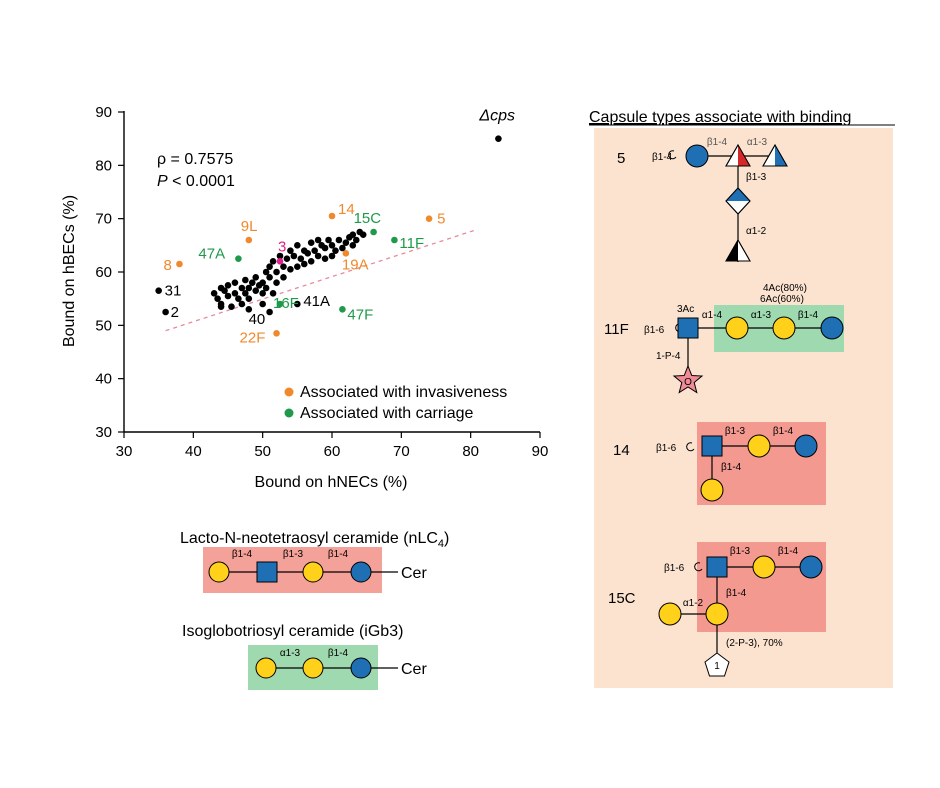 This screenshot has height=788, width=940. I want to click on point-label: 47A, so click(211, 254).